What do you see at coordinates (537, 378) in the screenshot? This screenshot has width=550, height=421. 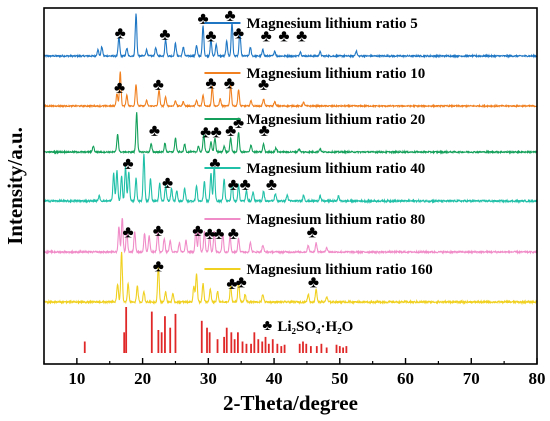 I see `x-tick-label: 80` at bounding box center [537, 378].